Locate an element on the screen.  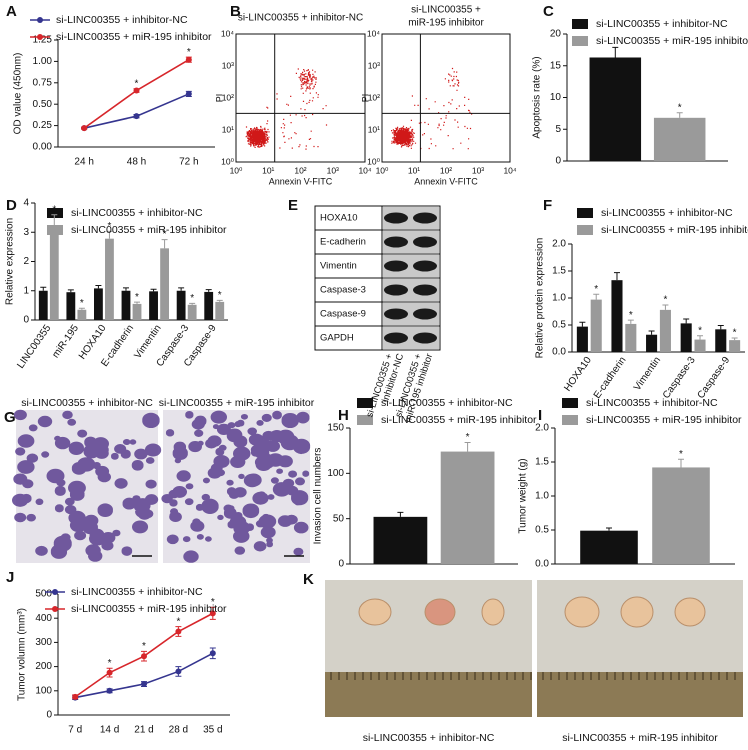
micrograph is located at coordinates (87, 486).